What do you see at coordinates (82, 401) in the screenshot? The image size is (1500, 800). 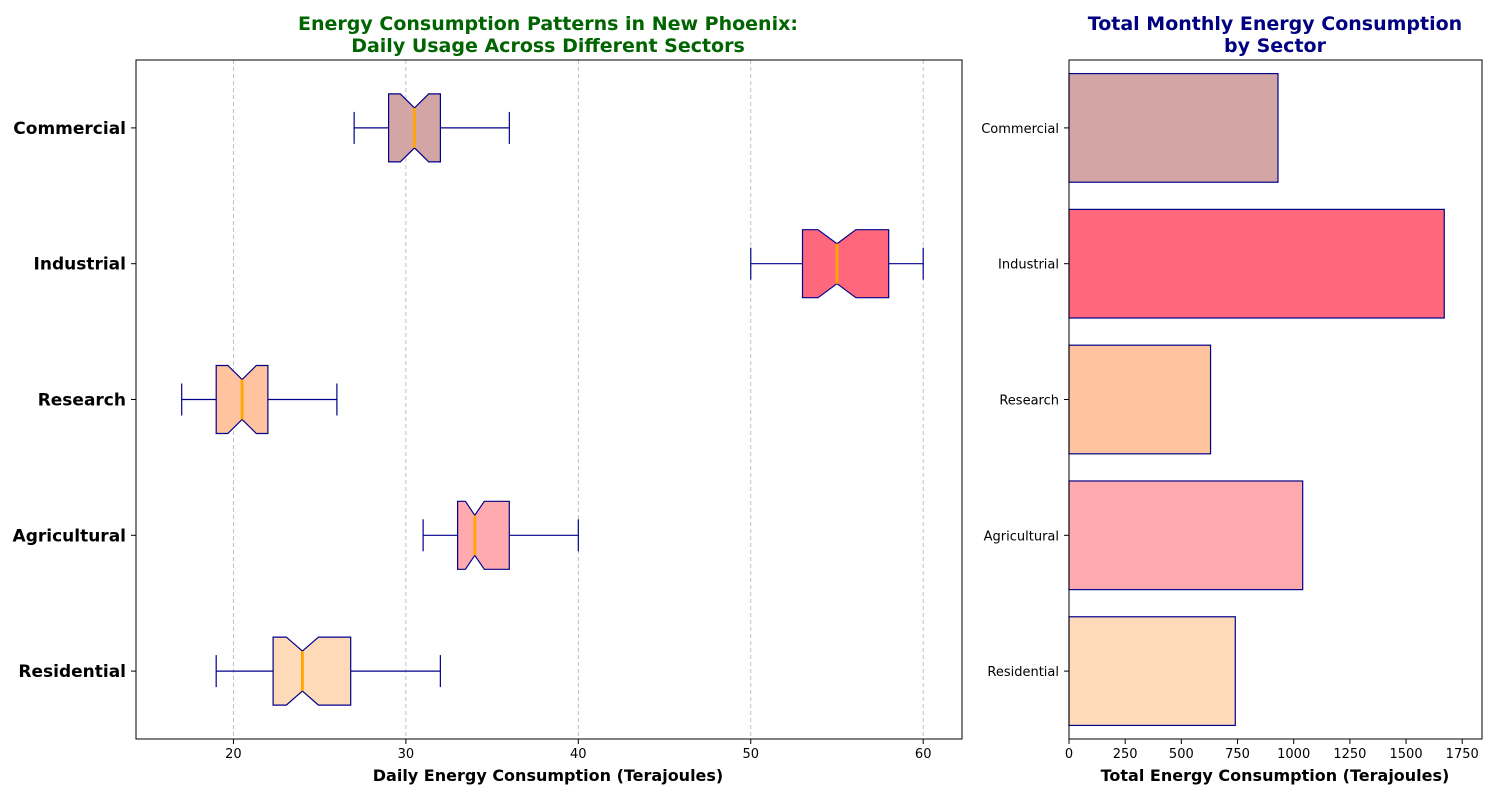 I see `box-y-tick-label-research: Research` at bounding box center [82, 401].